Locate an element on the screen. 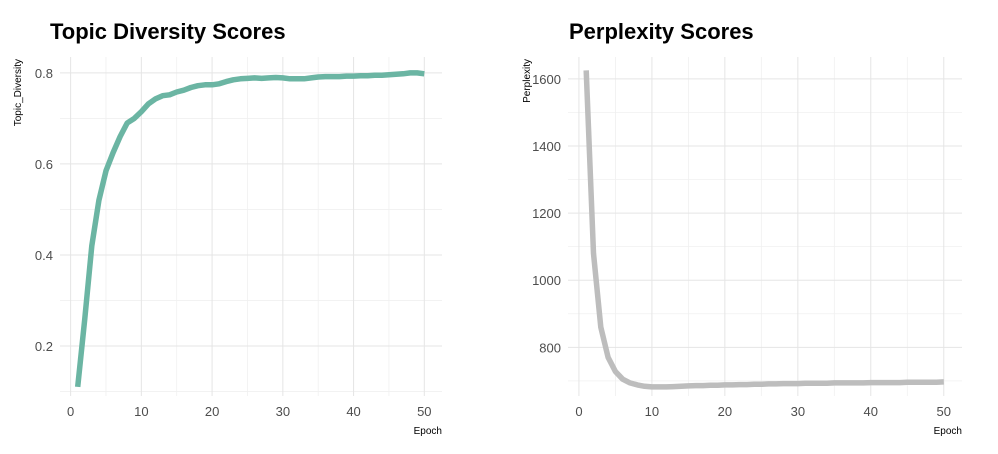 This screenshot has height=454, width=998. y-tick-label: 0.4 is located at coordinates (44, 255).